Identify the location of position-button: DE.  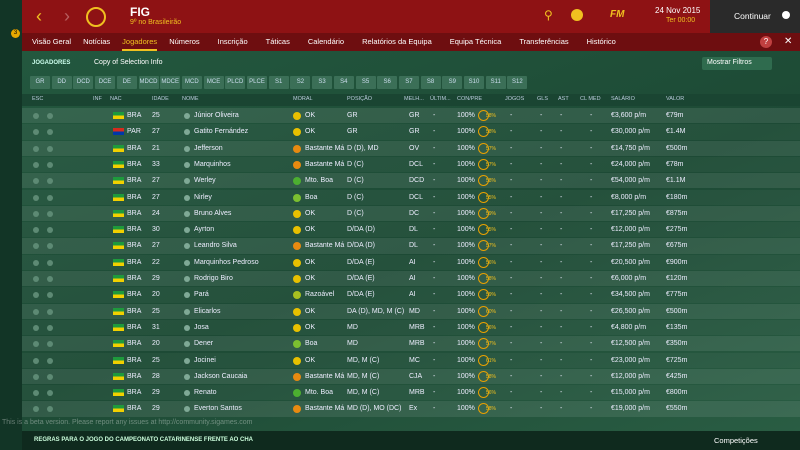
(126, 82).